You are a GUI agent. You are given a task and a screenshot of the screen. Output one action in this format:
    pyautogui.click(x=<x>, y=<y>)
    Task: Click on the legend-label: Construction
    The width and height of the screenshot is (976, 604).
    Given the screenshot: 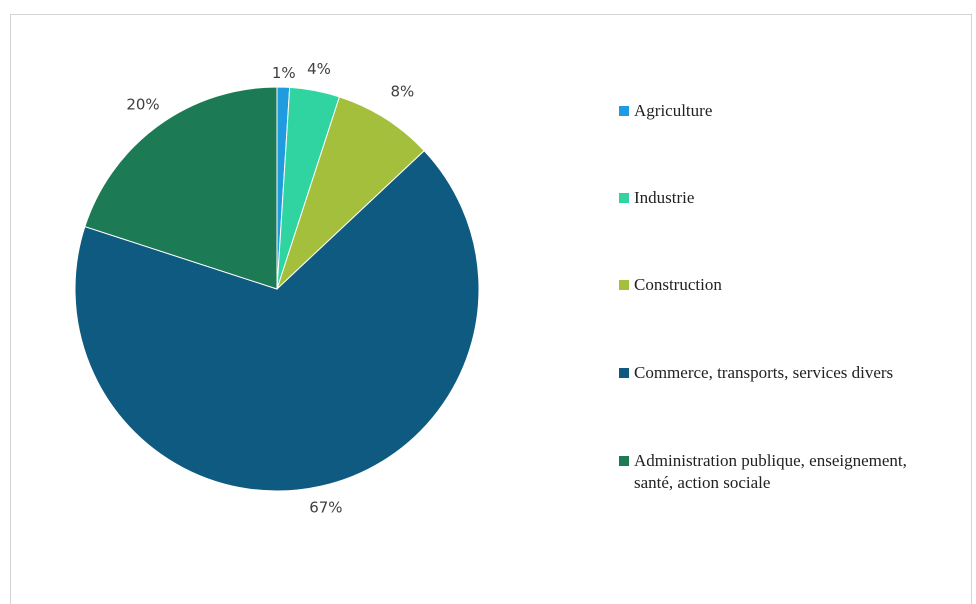 What is the action you would take?
    pyautogui.click(x=678, y=284)
    